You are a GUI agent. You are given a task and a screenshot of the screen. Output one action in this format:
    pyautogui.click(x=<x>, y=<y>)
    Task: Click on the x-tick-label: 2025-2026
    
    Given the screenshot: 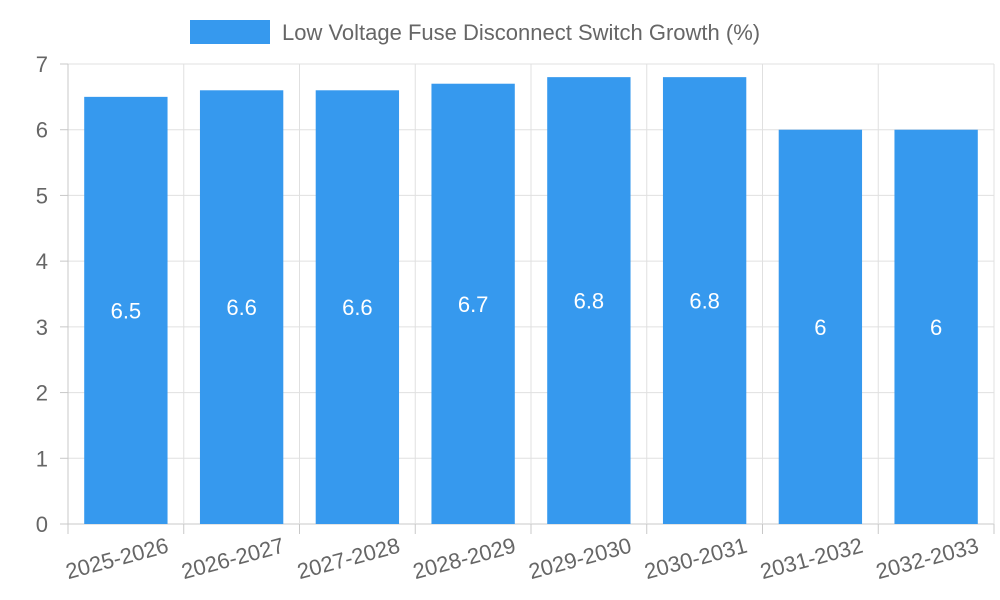 What is the action you would take?
    pyautogui.click(x=117, y=558)
    